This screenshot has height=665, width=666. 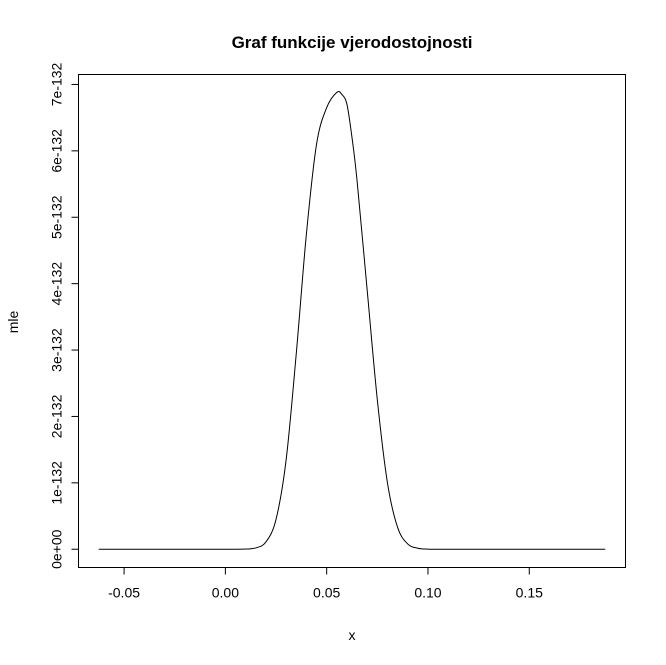 I want to click on x-tick-label: 0.05, so click(x=326, y=593).